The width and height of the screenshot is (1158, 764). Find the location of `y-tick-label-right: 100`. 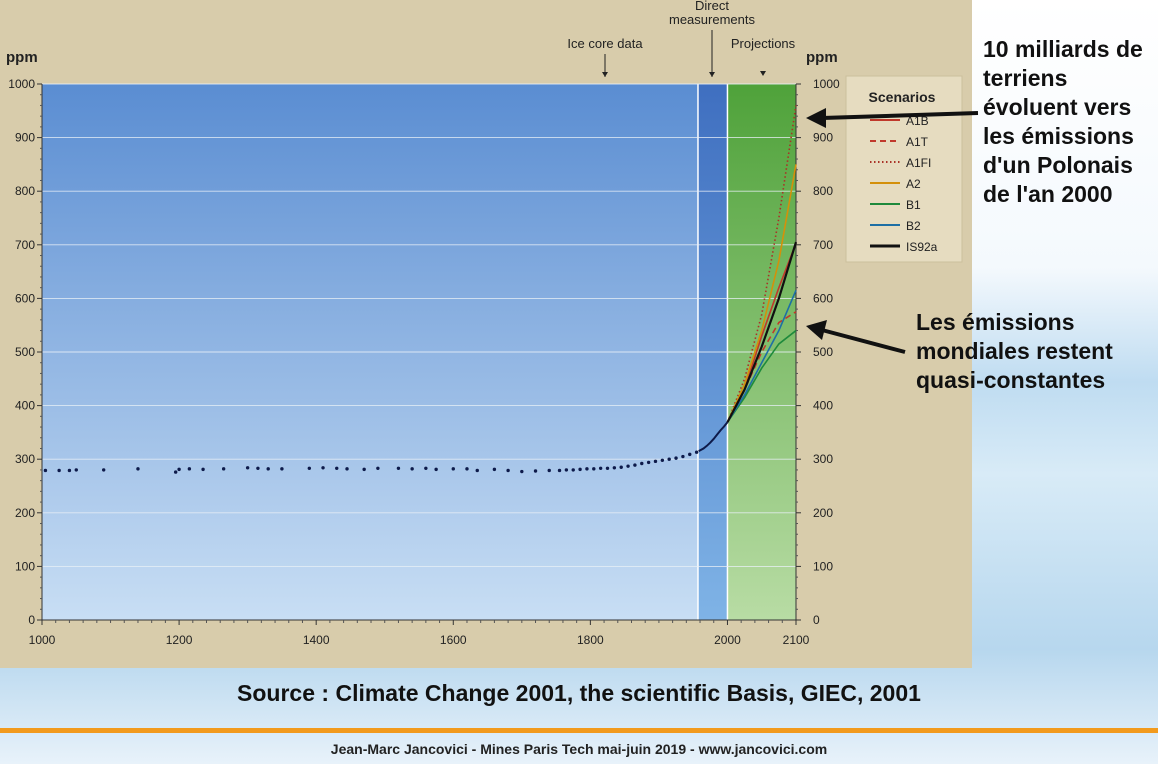

y-tick-label-right: 100 is located at coordinates (823, 566).